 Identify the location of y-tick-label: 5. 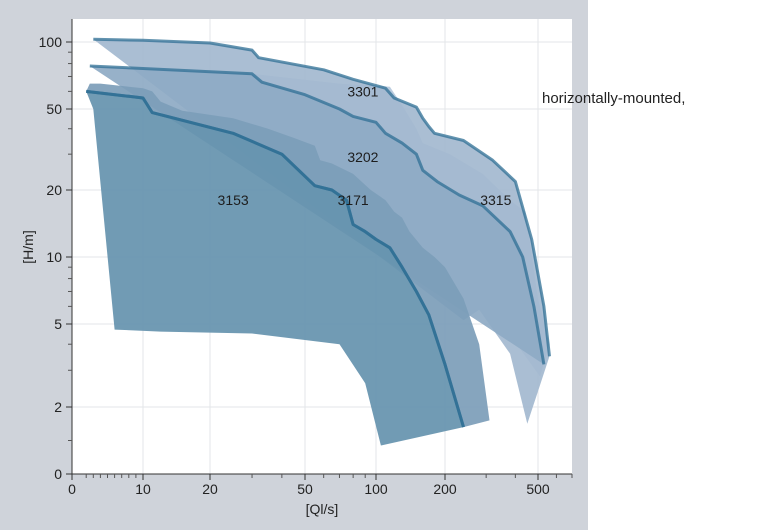
(58, 324).